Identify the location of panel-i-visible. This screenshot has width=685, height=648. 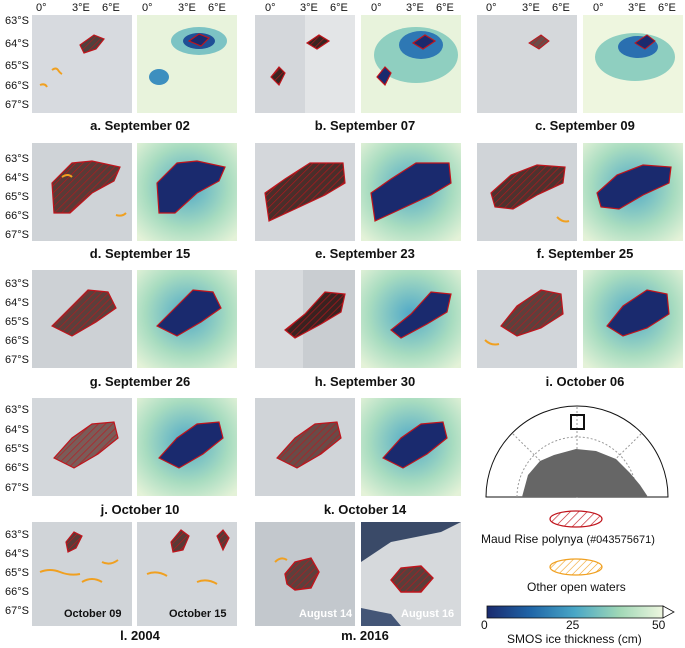
(527, 319).